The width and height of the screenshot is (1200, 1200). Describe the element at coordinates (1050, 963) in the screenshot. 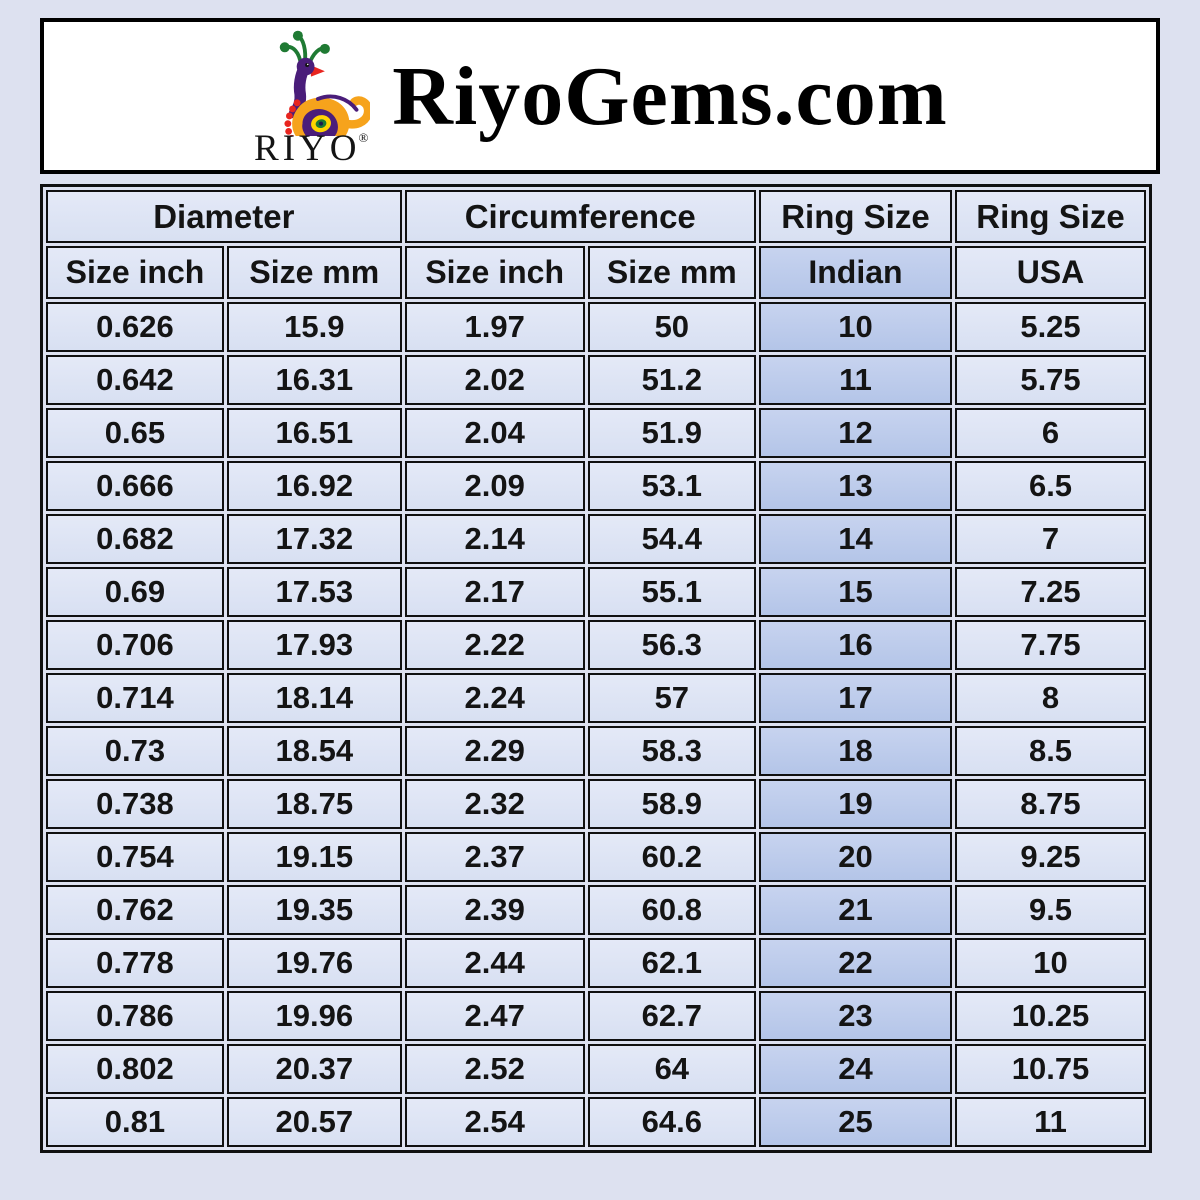

I see `table-cell: 10` at that location.